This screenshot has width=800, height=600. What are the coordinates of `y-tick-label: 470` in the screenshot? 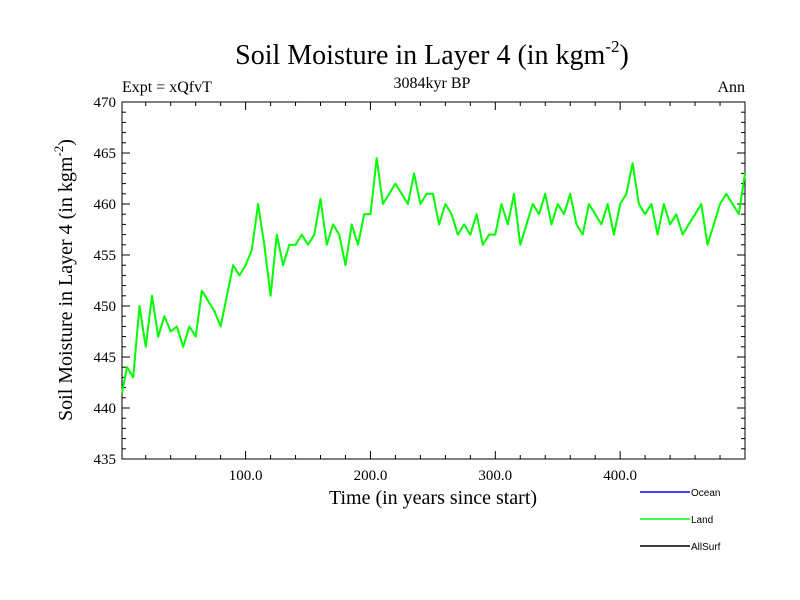 It's located at (105, 103).